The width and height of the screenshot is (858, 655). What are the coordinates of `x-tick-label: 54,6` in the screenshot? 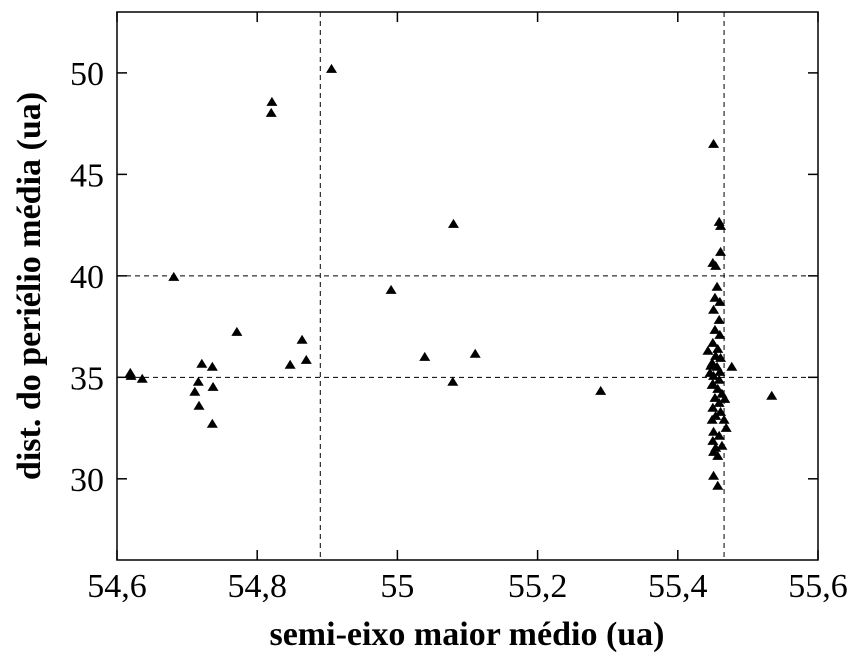 It's located at (117, 586).